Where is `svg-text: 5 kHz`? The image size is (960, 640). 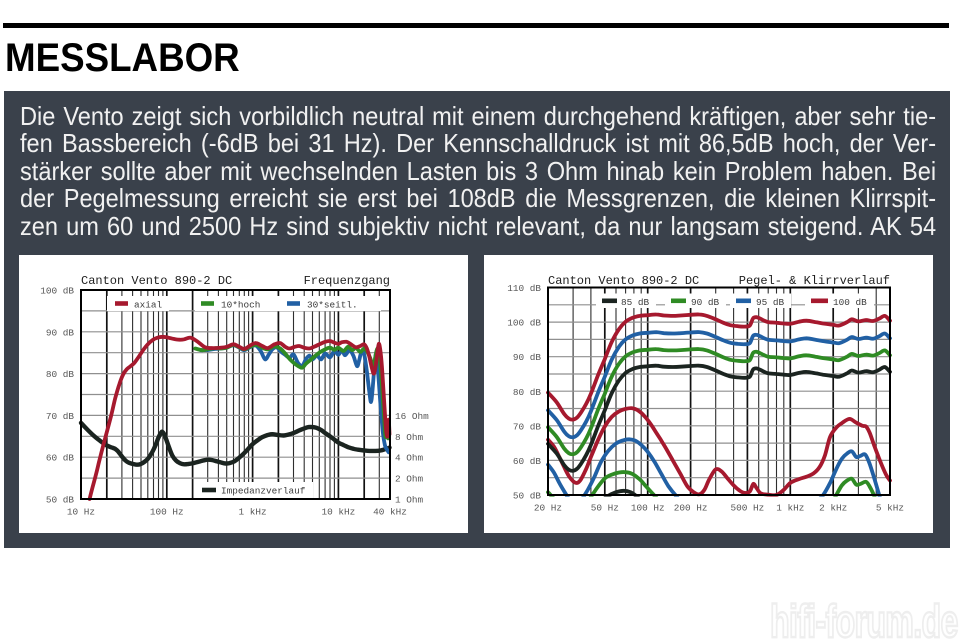 svg-text: 5 kHz is located at coordinates (890, 508).